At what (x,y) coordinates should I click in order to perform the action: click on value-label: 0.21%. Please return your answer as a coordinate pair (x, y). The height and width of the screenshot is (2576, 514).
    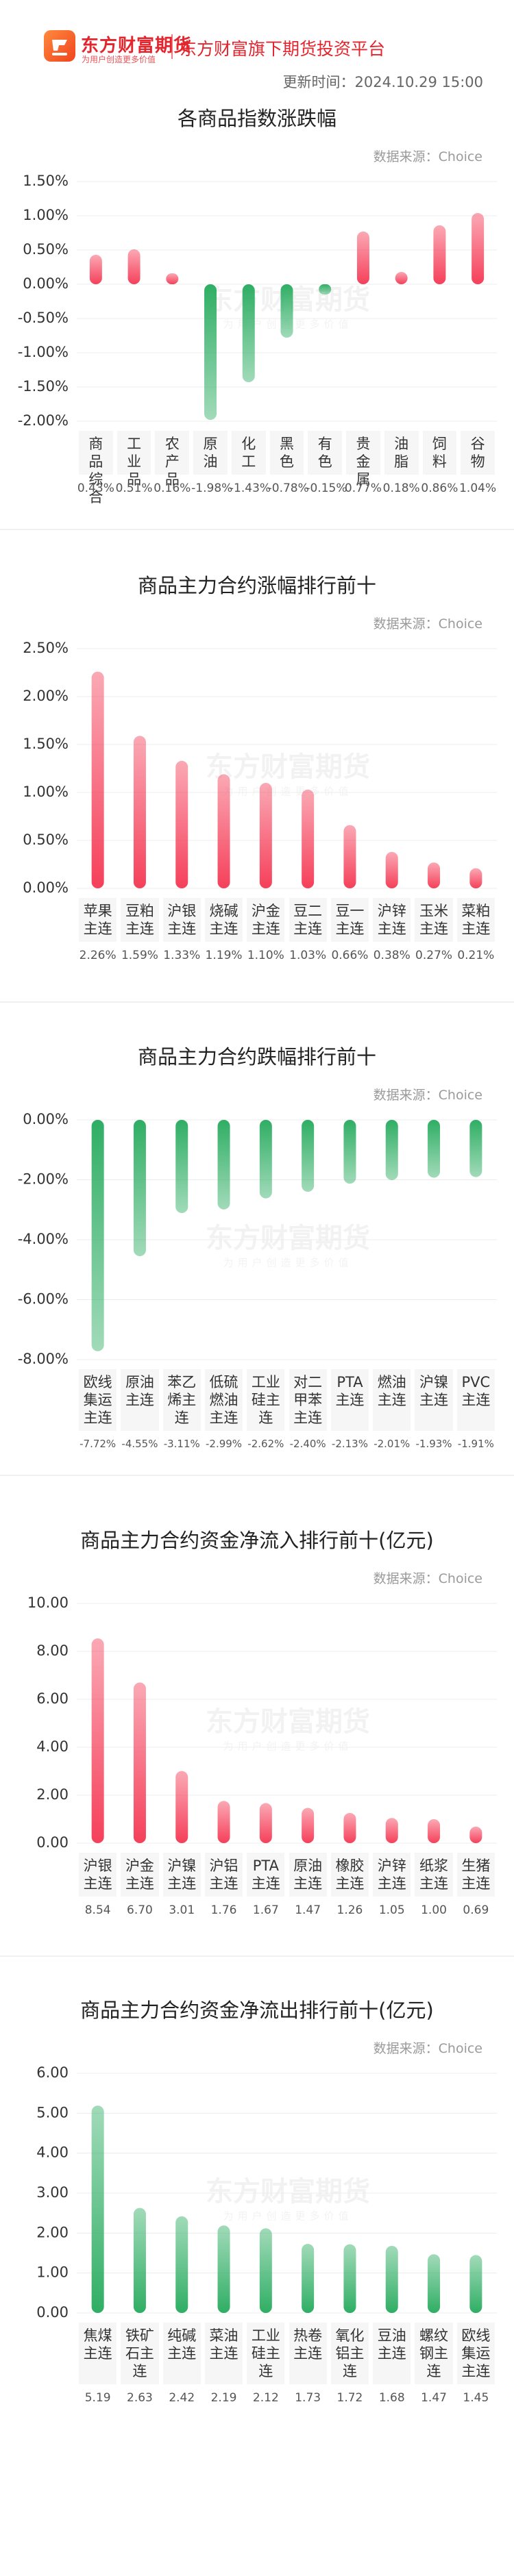
    Looking at the image, I should click on (476, 955).